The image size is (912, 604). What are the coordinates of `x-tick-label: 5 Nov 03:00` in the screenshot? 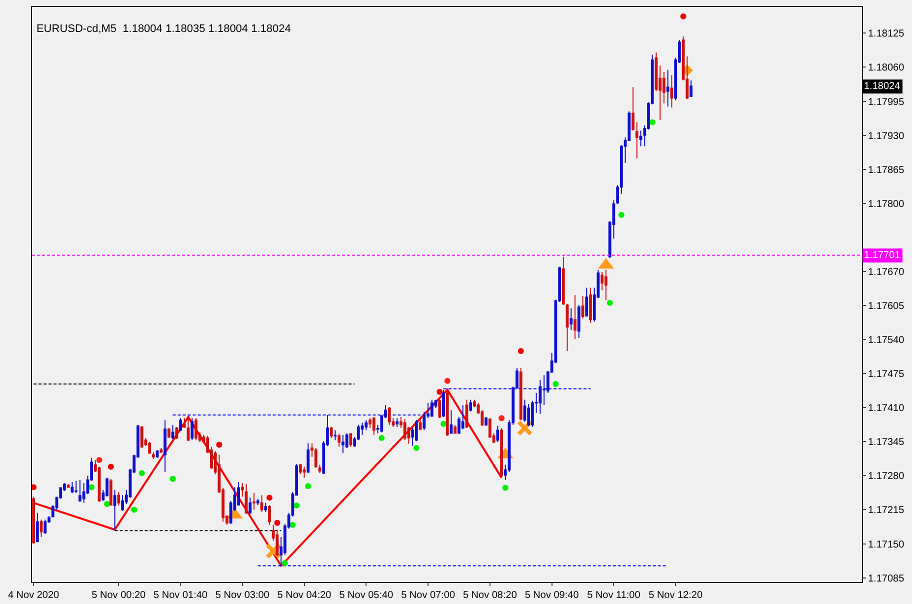 It's located at (242, 595).